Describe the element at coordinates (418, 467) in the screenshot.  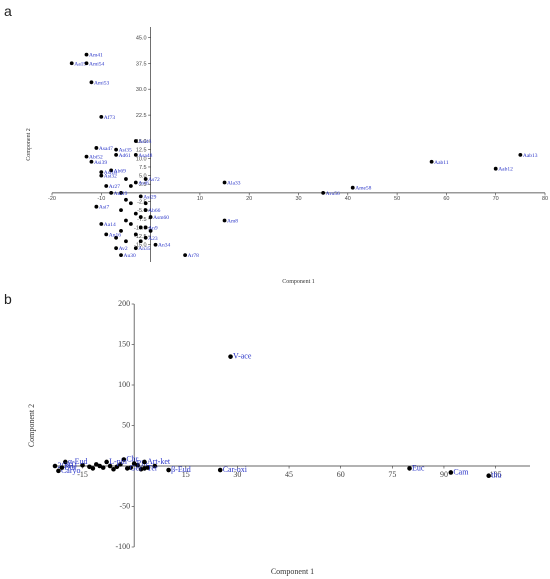
I see `point-label: Euc` at that location.